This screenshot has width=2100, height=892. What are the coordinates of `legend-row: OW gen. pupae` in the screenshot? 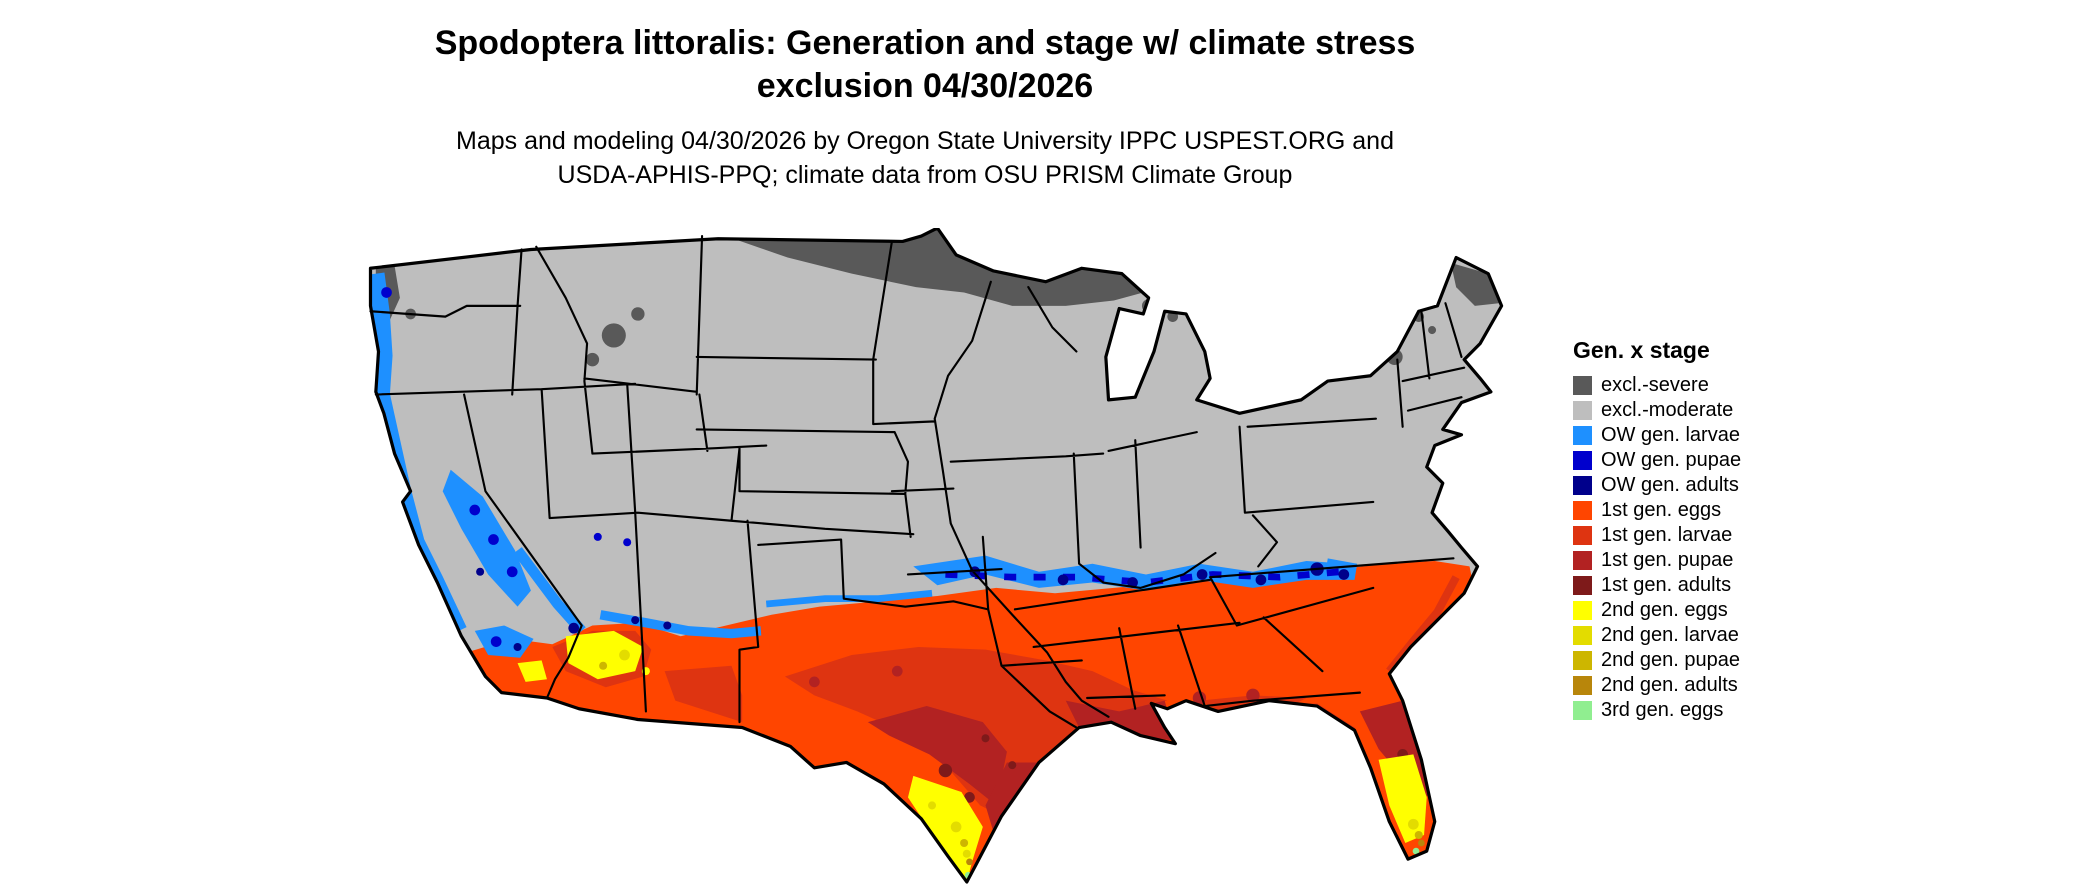 It's located at (1657, 460).